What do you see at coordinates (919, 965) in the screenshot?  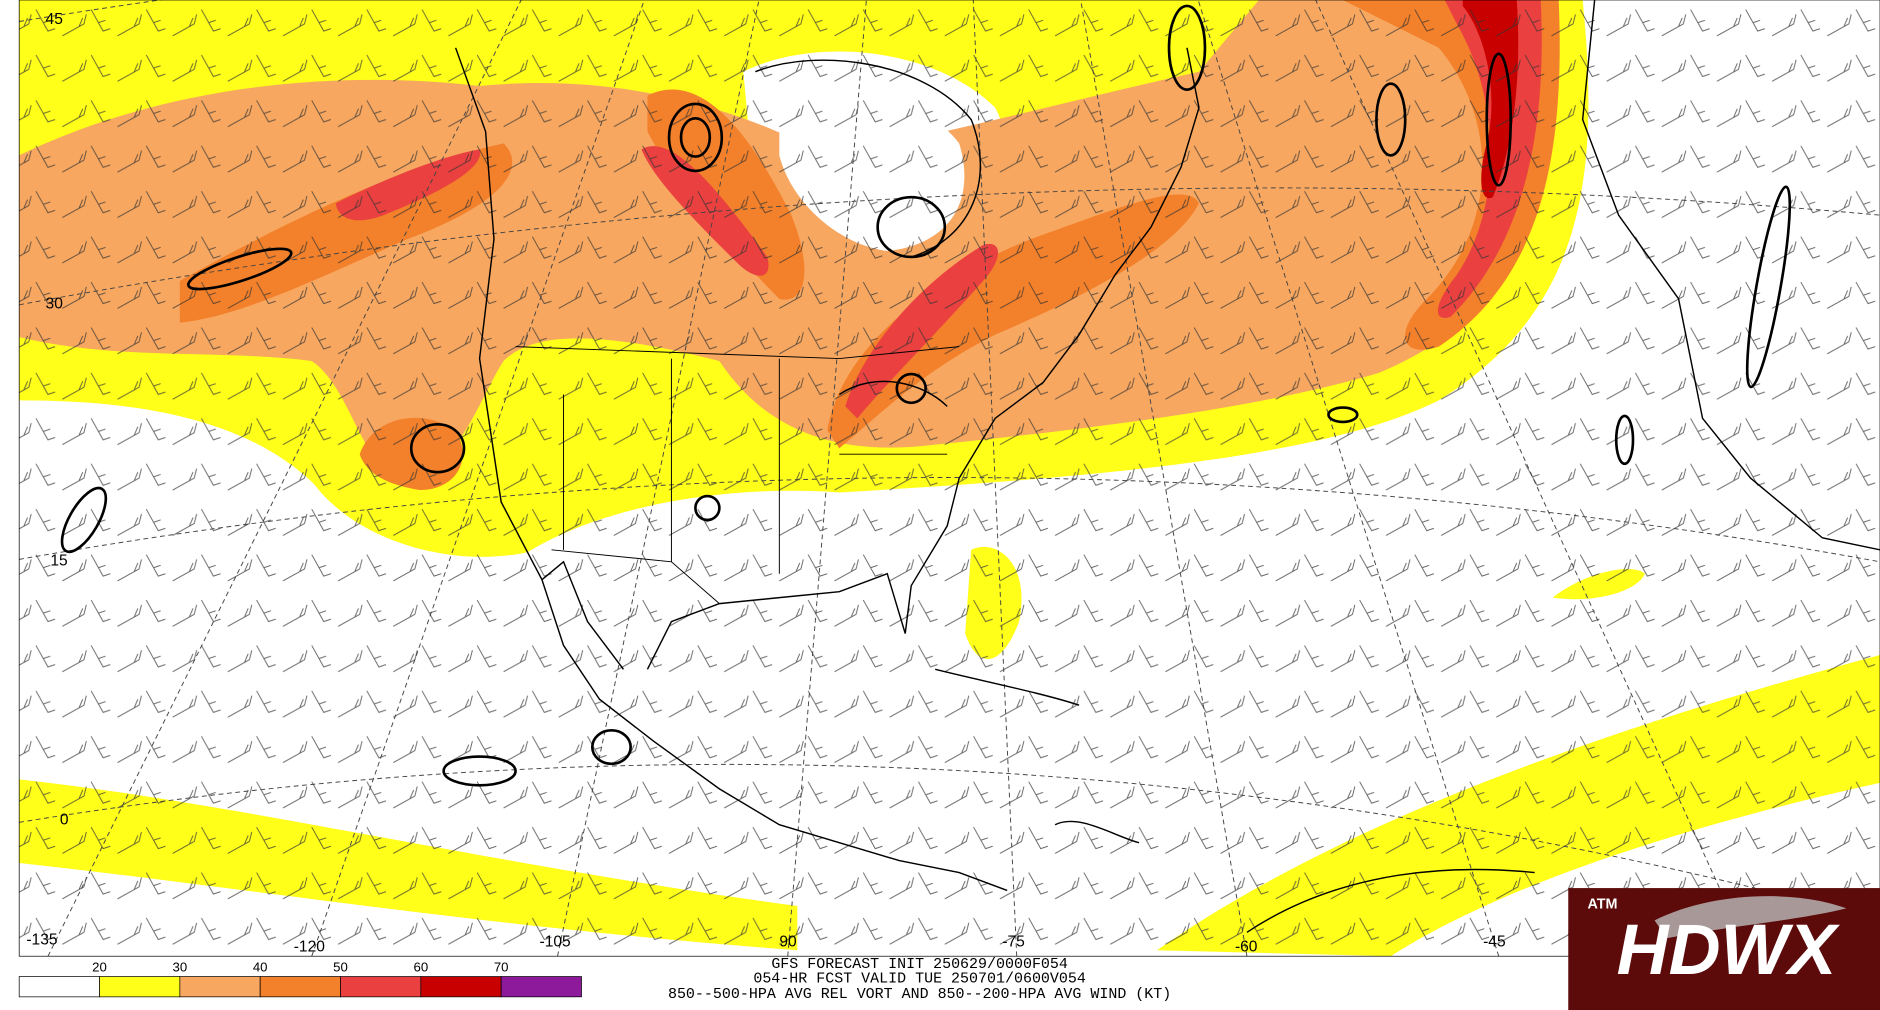 I see `header-line: GFS FORECAST INIT 250629/0000F054` at bounding box center [919, 965].